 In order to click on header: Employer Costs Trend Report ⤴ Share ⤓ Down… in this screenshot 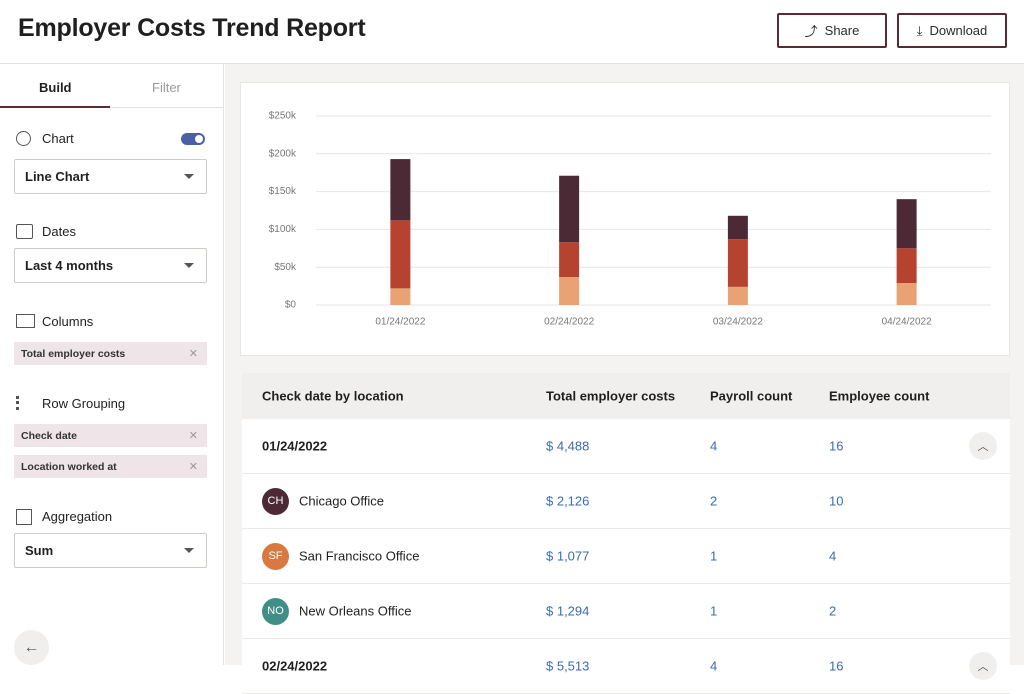, I will do `click(512, 32)`.